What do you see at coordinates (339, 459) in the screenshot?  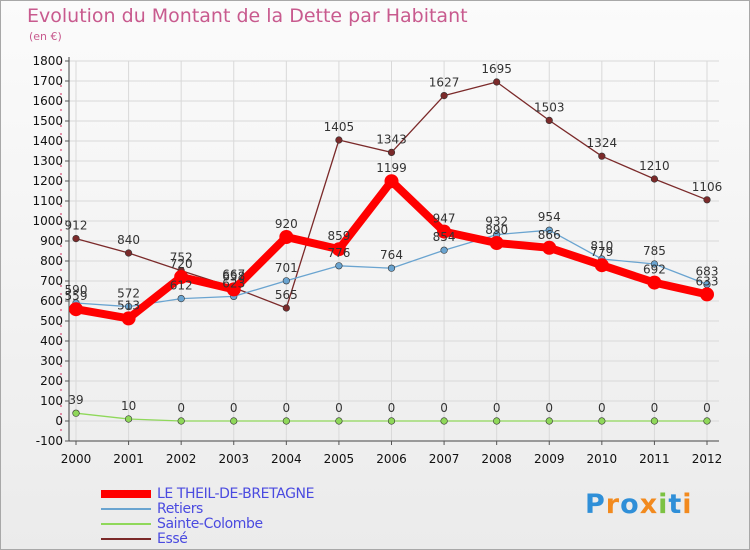 I see `x-tick-label: 2005` at bounding box center [339, 459].